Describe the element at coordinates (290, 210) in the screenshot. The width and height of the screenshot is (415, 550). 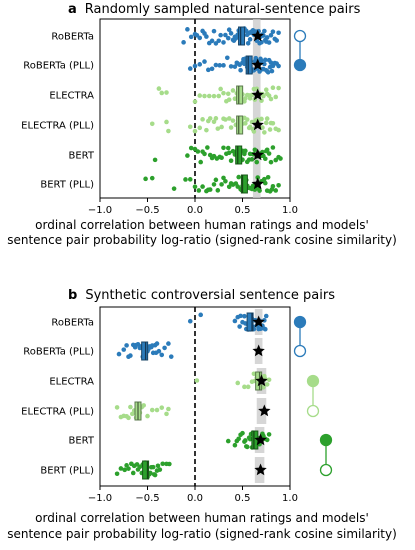
I see `x-tick-label: 1.0` at that location.